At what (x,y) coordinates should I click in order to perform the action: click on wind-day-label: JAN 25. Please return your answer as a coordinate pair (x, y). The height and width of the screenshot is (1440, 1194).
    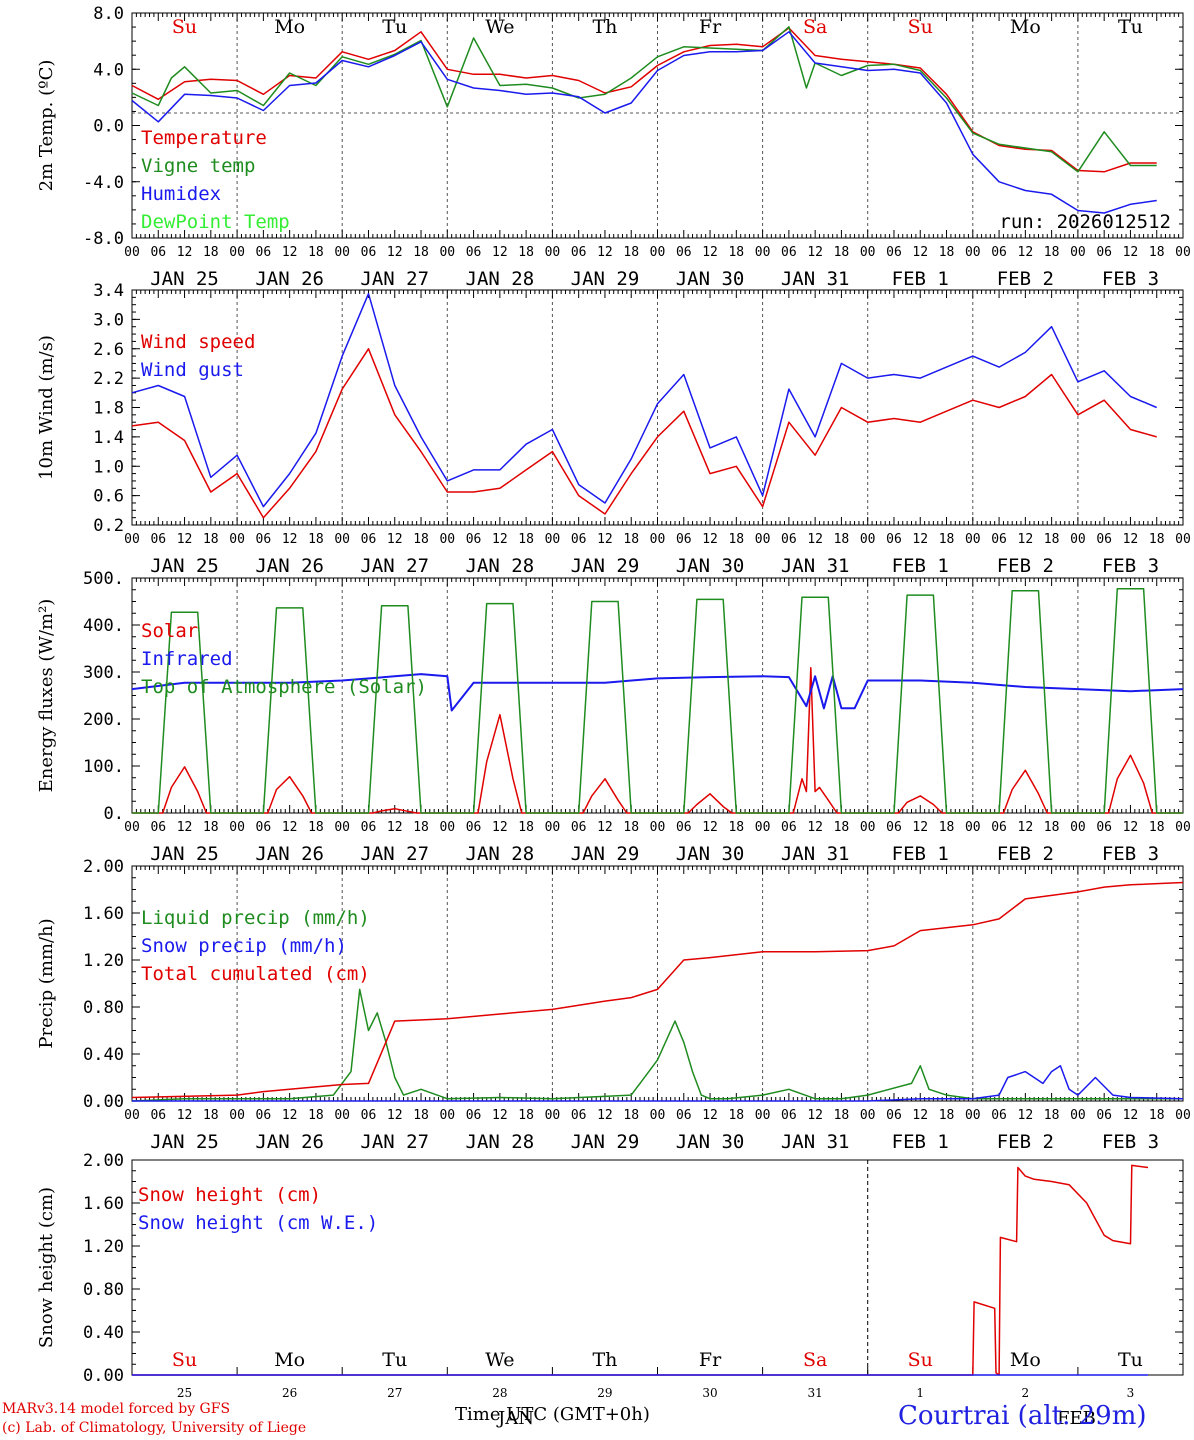
    Looking at the image, I should click on (184, 566).